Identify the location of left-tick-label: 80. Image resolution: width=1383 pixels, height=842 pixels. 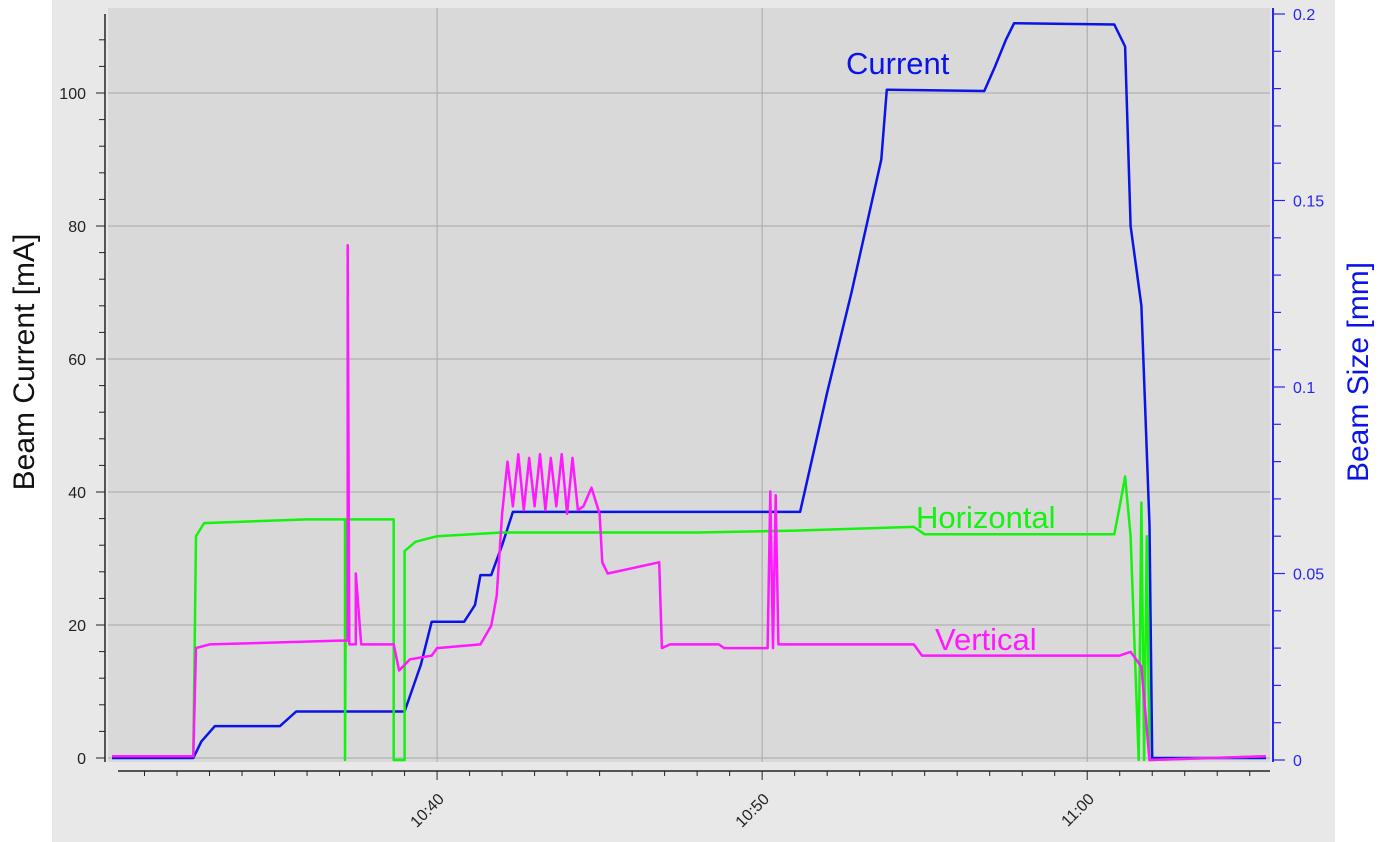
(77, 227).